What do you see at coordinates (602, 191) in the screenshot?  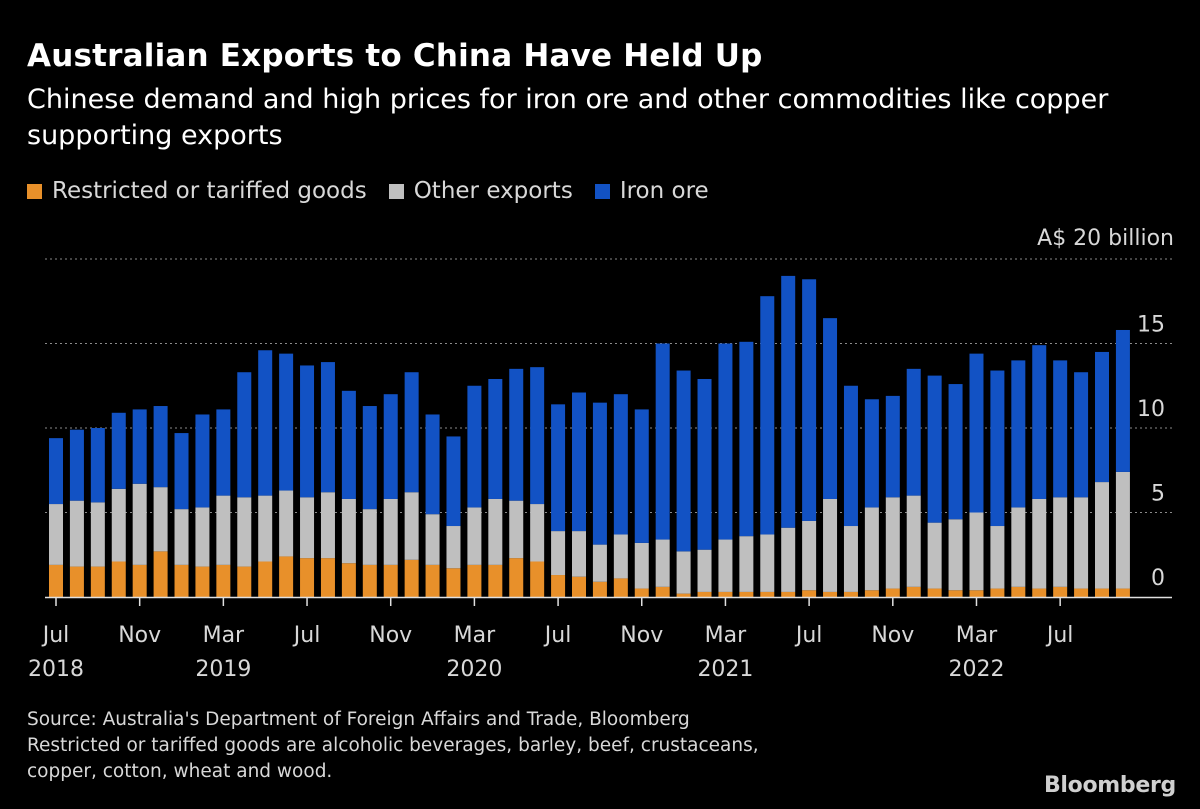 I see `legend-swatch-iron-ore` at bounding box center [602, 191].